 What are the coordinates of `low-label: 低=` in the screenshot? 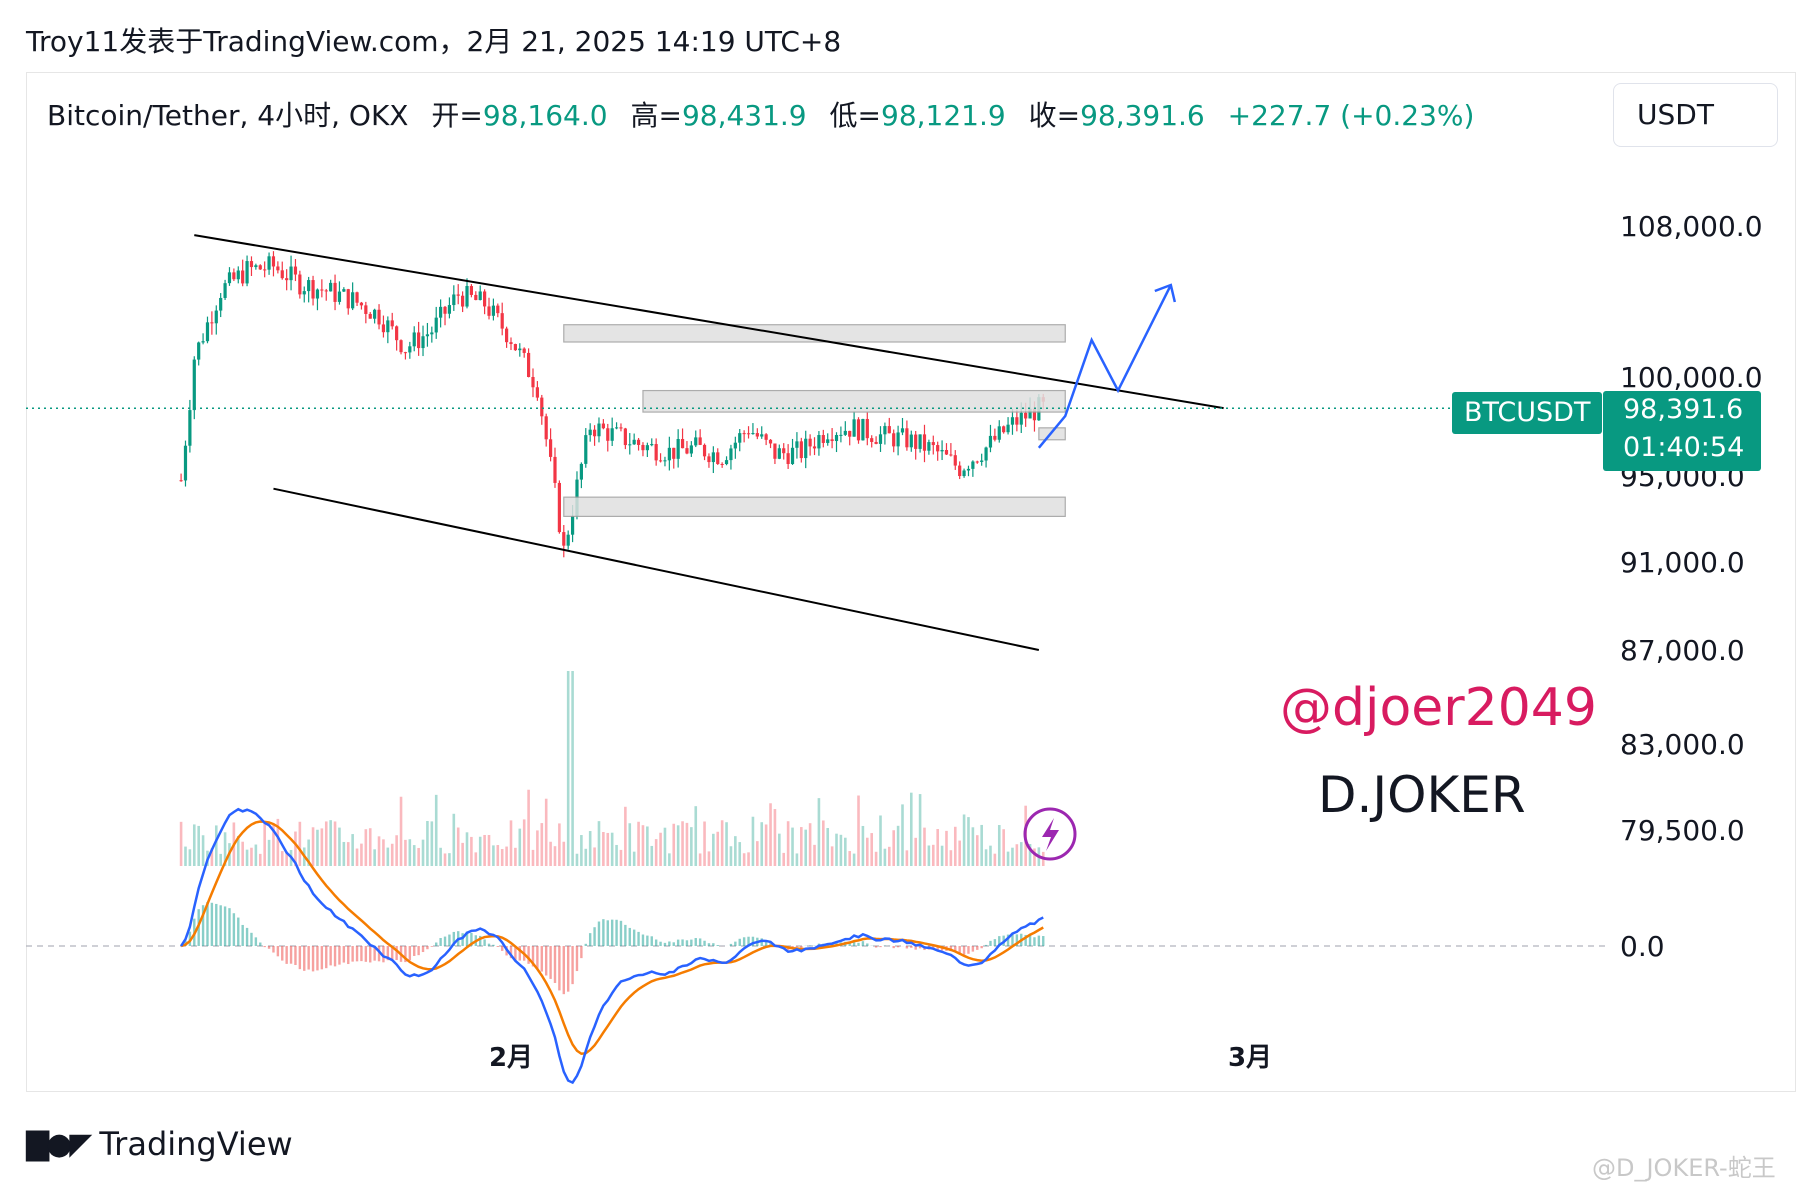 It's located at (855, 115).